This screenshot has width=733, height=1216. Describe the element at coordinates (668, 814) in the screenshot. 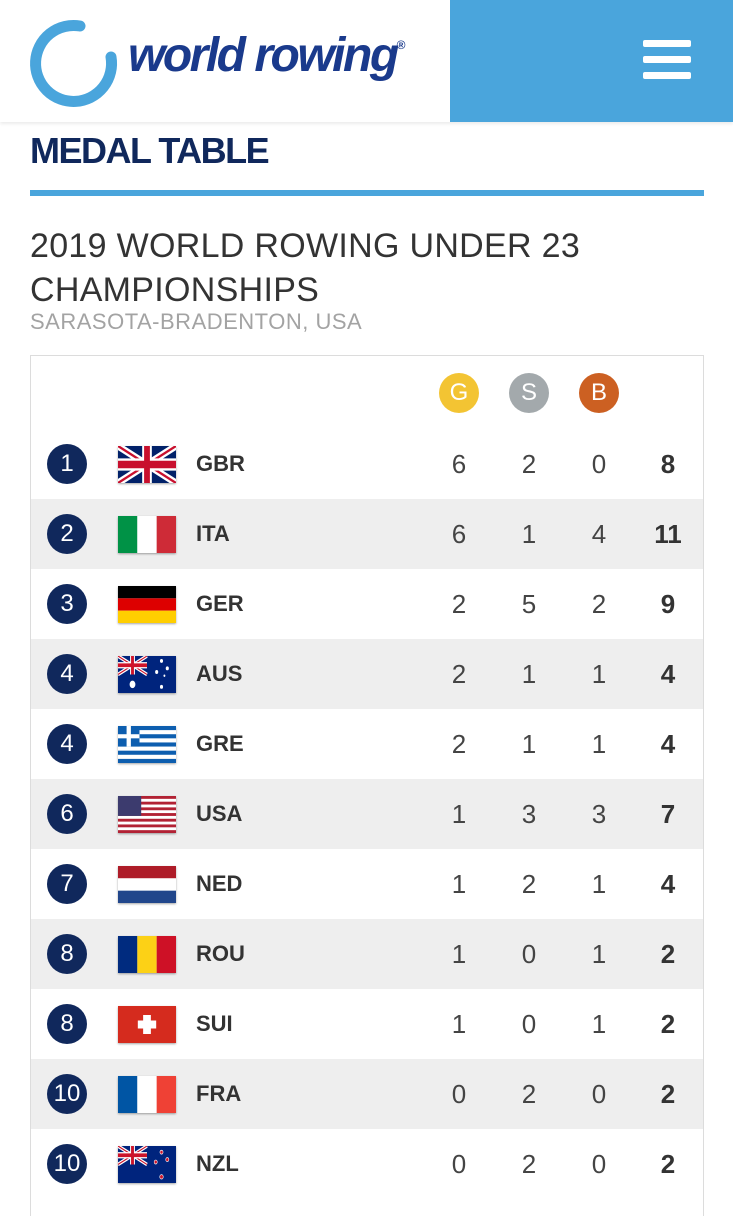

I see `total-count: 7` at that location.